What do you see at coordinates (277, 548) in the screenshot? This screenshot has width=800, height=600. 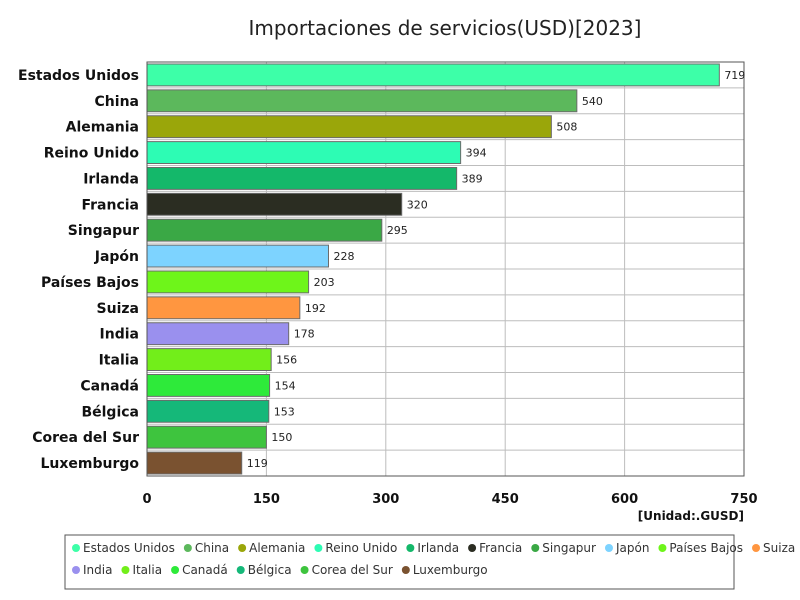 I see `legend-label-2: Alemania` at bounding box center [277, 548].